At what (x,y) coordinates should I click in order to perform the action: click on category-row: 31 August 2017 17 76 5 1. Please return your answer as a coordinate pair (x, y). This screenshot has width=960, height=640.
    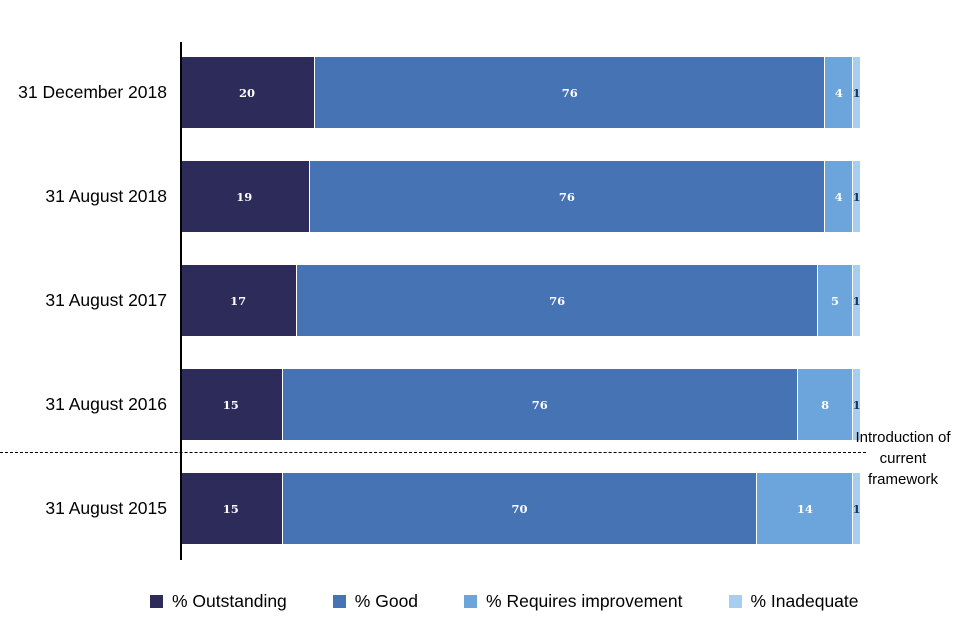
    Looking at the image, I should click on (430, 300).